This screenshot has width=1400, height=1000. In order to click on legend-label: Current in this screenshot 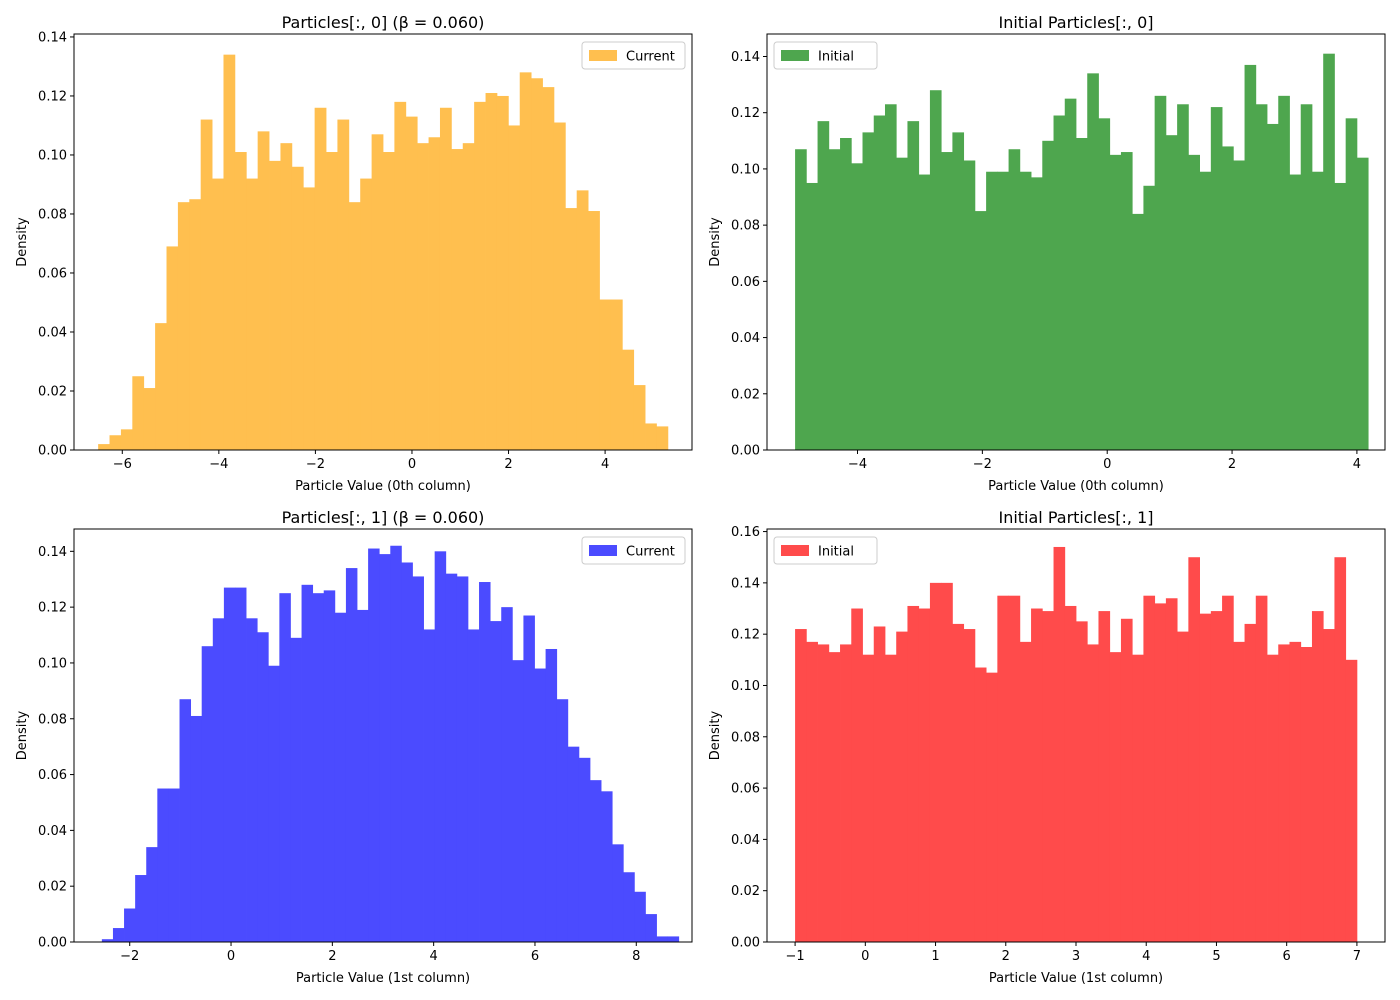, I will do `click(650, 57)`.